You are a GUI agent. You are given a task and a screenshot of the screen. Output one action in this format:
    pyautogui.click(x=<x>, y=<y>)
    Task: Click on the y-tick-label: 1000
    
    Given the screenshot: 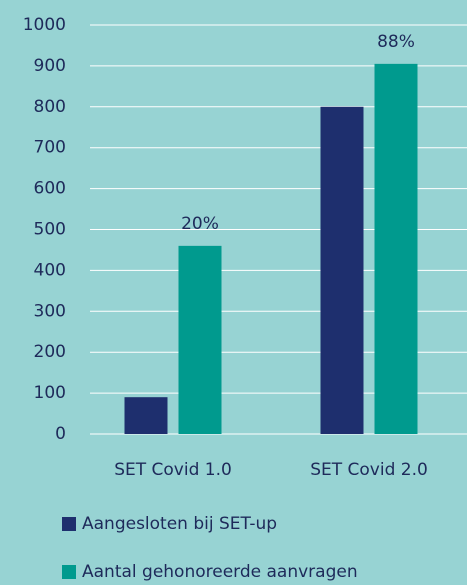 What is the action you would take?
    pyautogui.click(x=44, y=25)
    